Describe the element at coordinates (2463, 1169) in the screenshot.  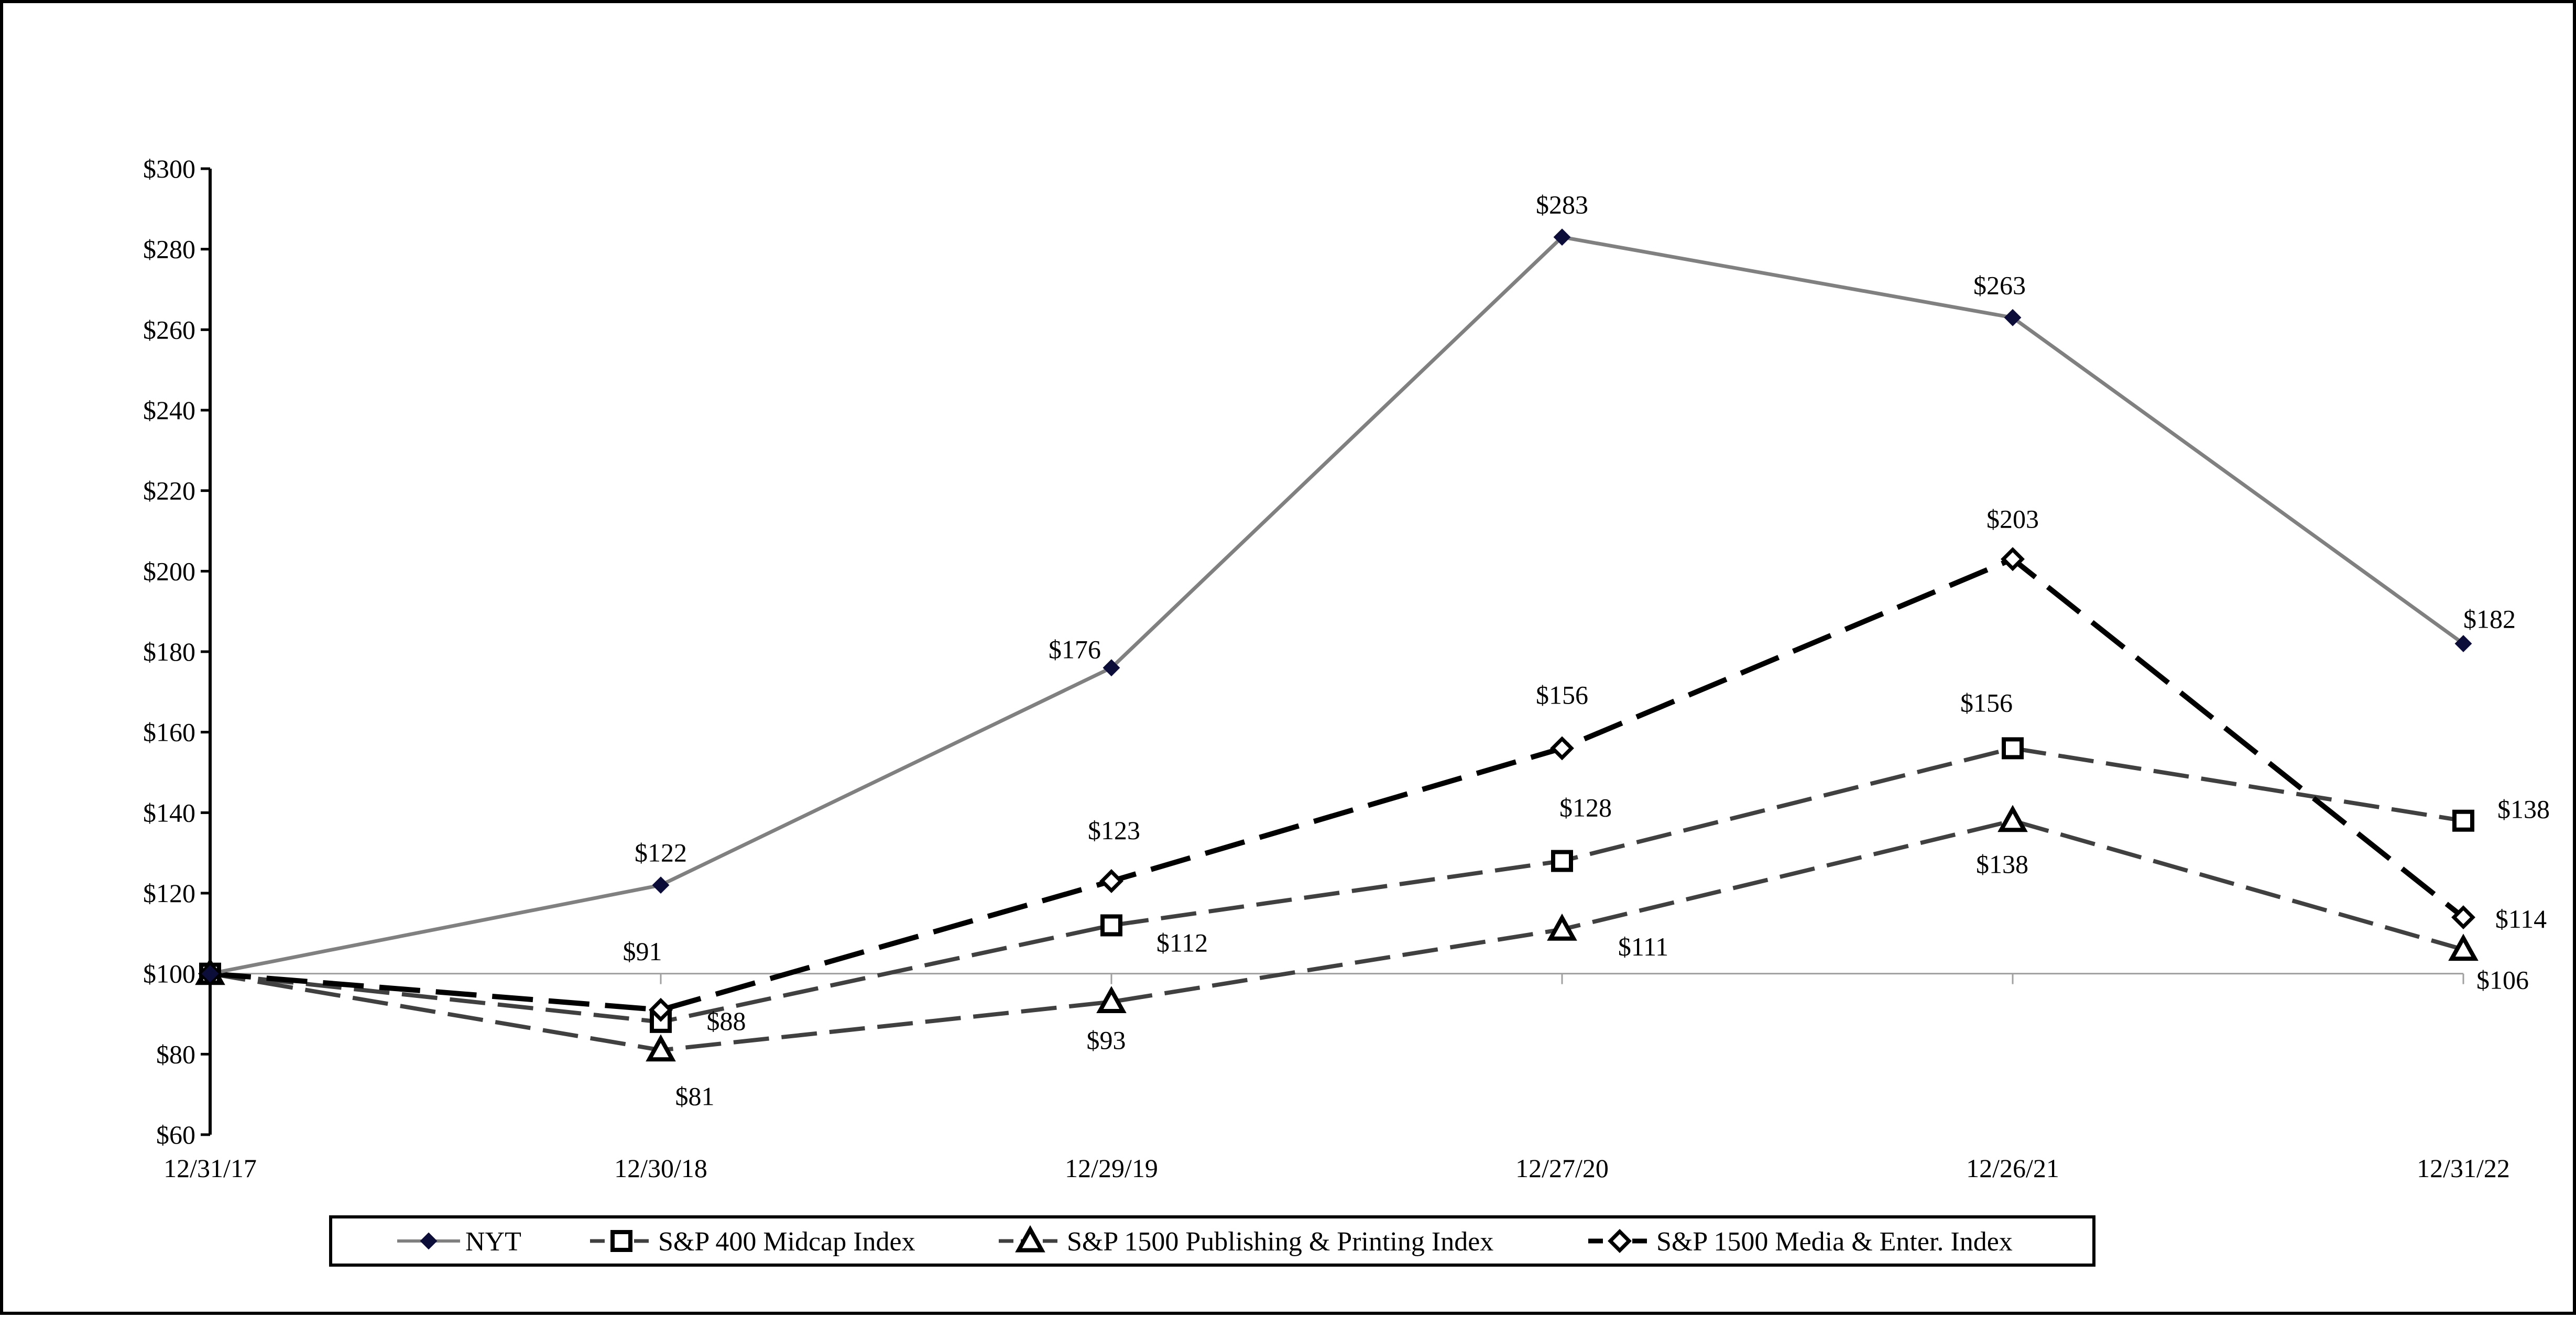
I see `x-tick-label: 12/31/22` at that location.